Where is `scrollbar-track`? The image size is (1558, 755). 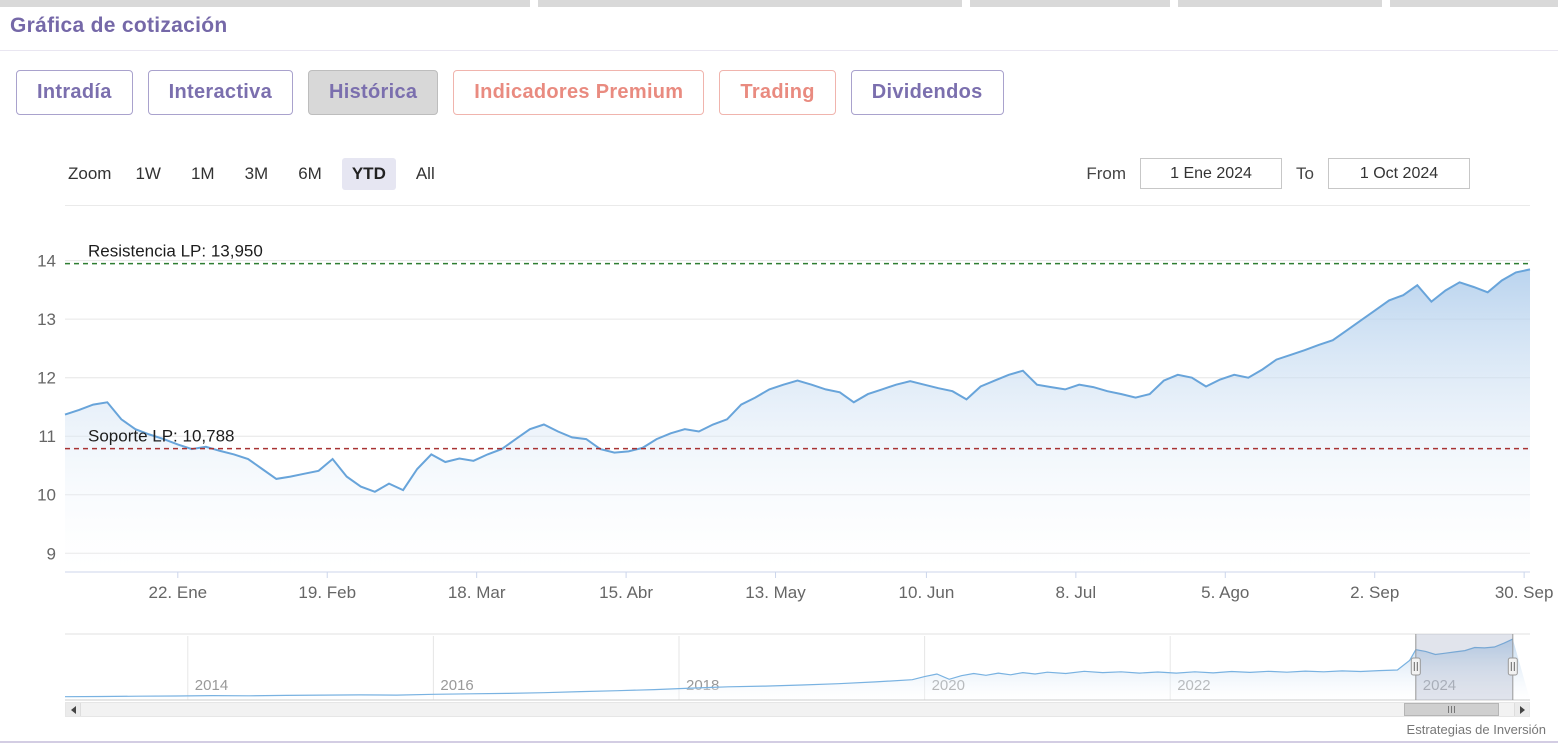 scrollbar-track is located at coordinates (797, 709).